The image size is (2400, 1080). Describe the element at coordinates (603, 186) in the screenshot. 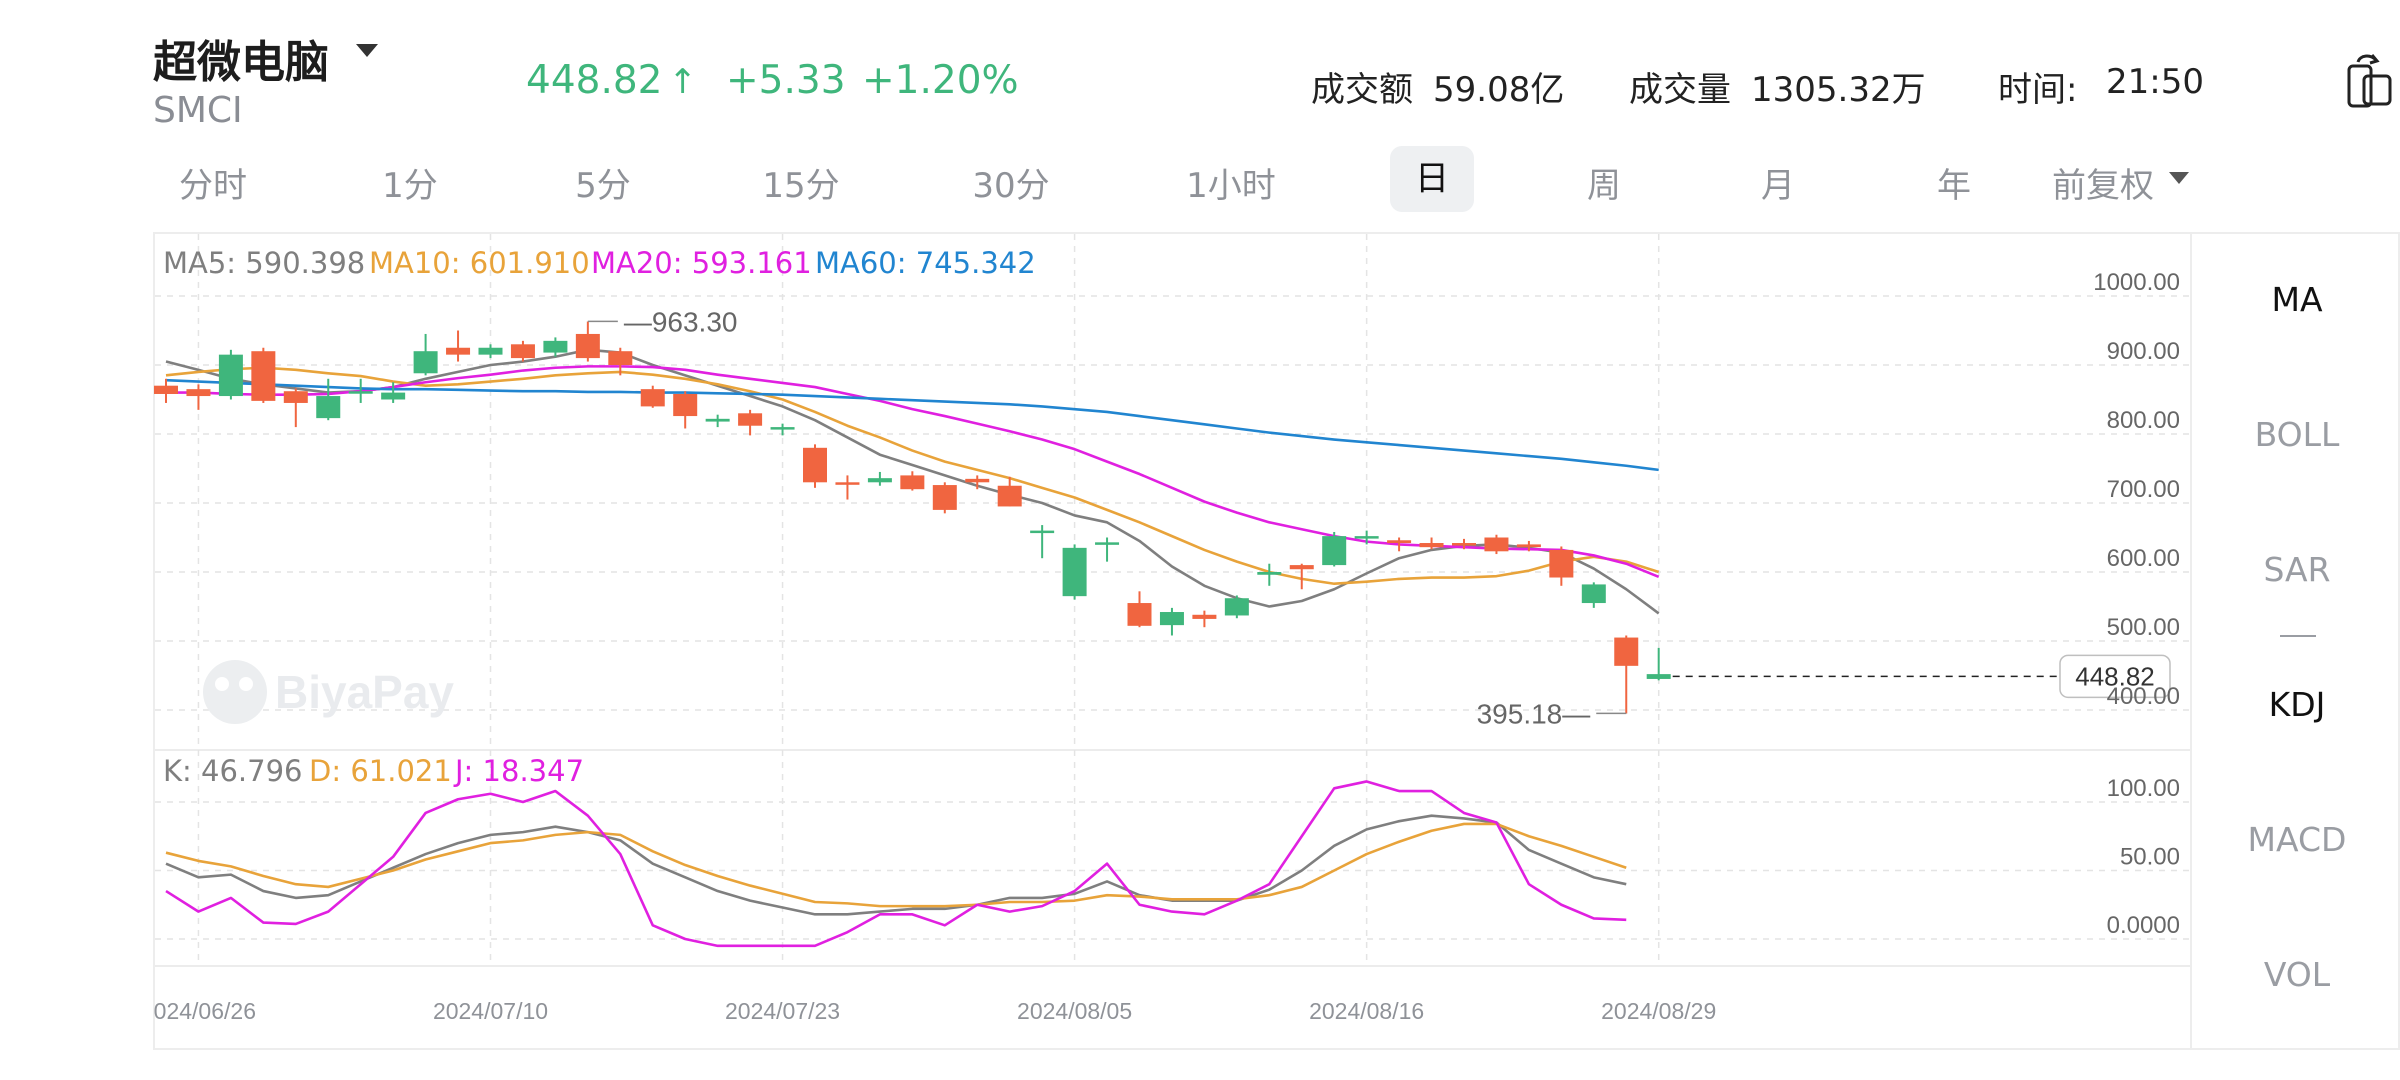

I see `tab-5min: 5分` at that location.